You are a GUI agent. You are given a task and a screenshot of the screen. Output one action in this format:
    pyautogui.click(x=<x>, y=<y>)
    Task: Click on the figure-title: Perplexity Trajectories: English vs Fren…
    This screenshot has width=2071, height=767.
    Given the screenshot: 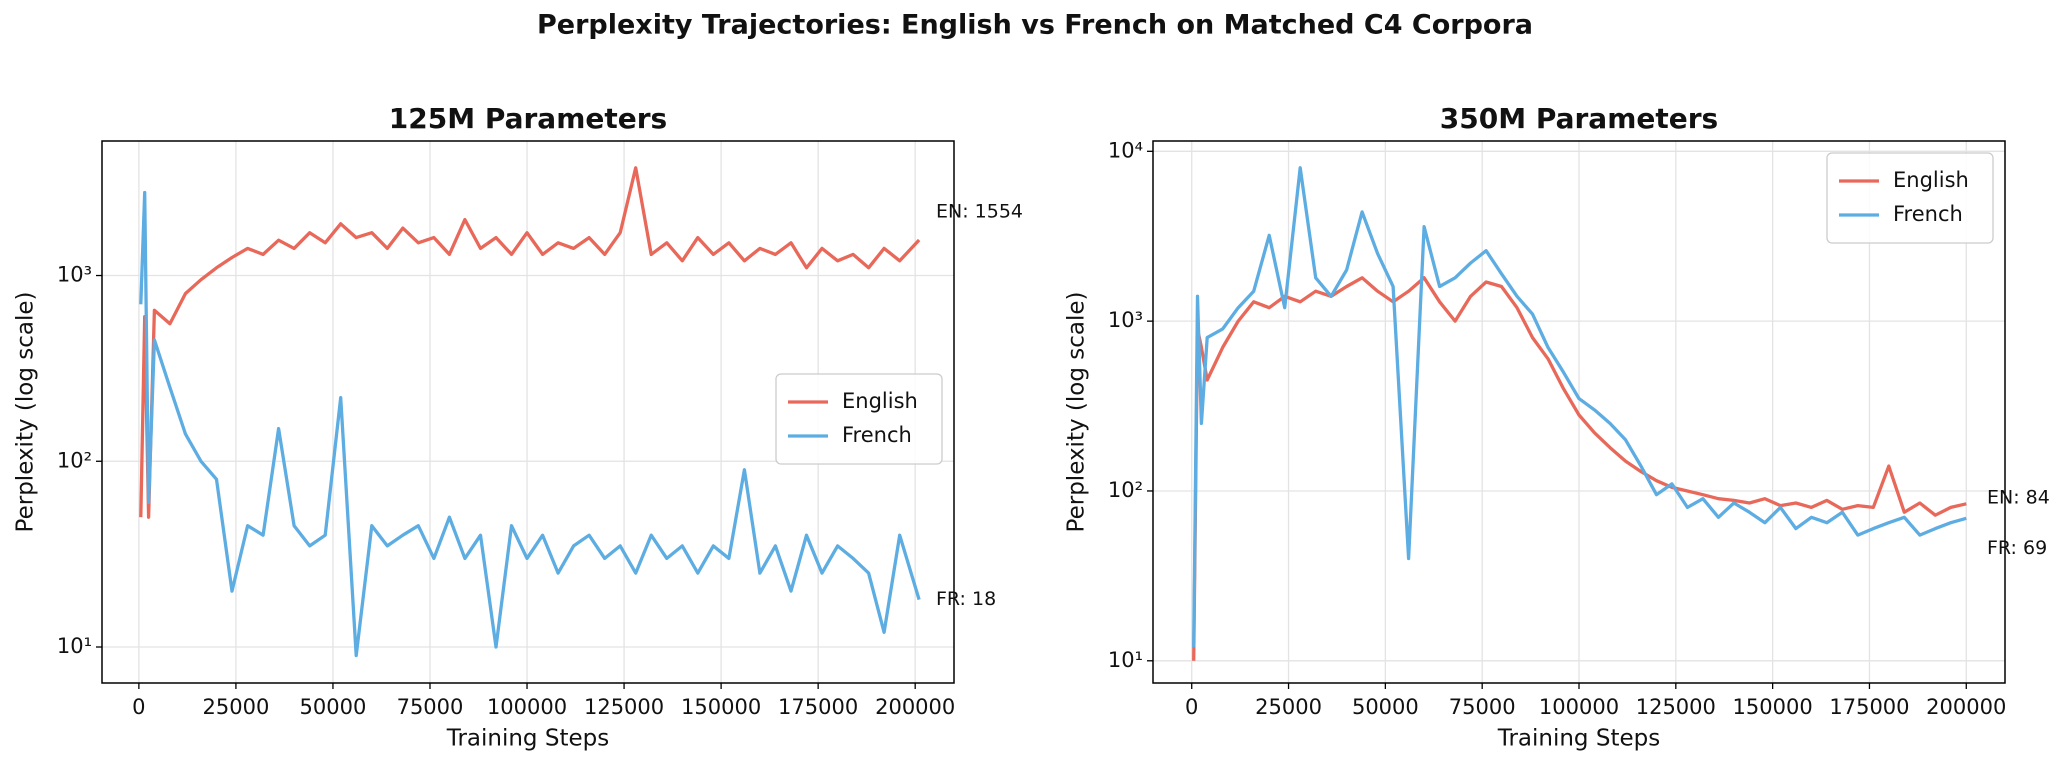 What is the action you would take?
    pyautogui.click(x=1035, y=25)
    